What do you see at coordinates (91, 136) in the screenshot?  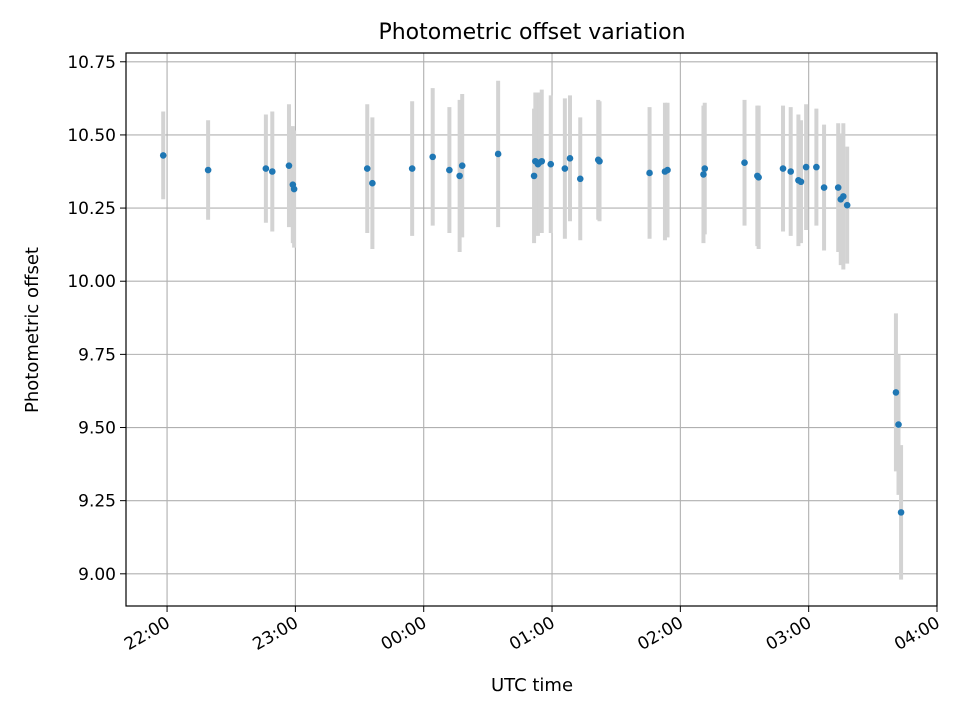 I see `y-tick-label: 10.50` at bounding box center [91, 136].